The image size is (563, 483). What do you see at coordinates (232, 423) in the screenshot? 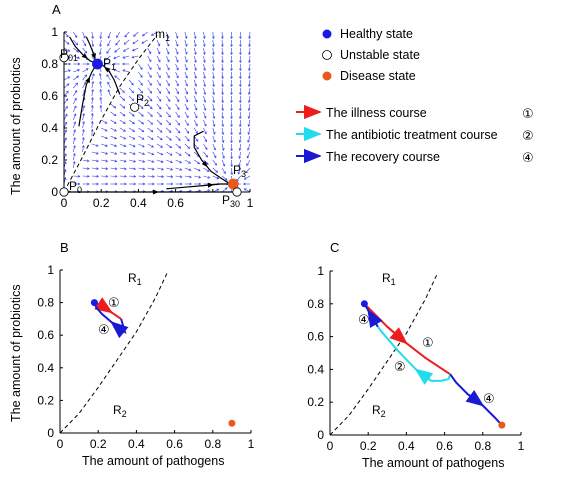
I see `point-disease` at bounding box center [232, 423].